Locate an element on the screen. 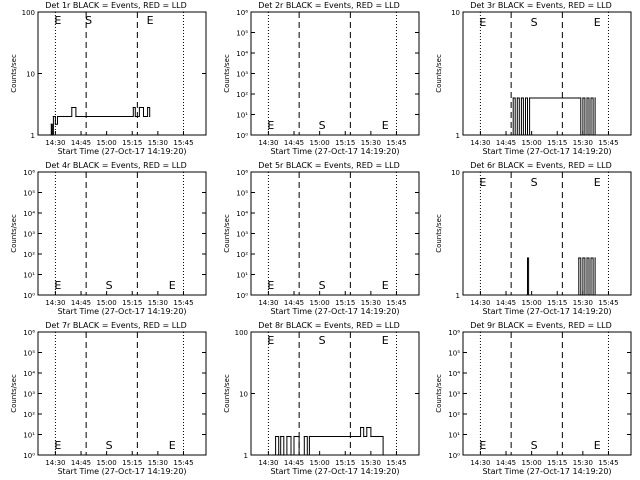 The image size is (640, 480). chart-title: Det 7r BLACK = Events, RED = LLD is located at coordinates (116, 325).